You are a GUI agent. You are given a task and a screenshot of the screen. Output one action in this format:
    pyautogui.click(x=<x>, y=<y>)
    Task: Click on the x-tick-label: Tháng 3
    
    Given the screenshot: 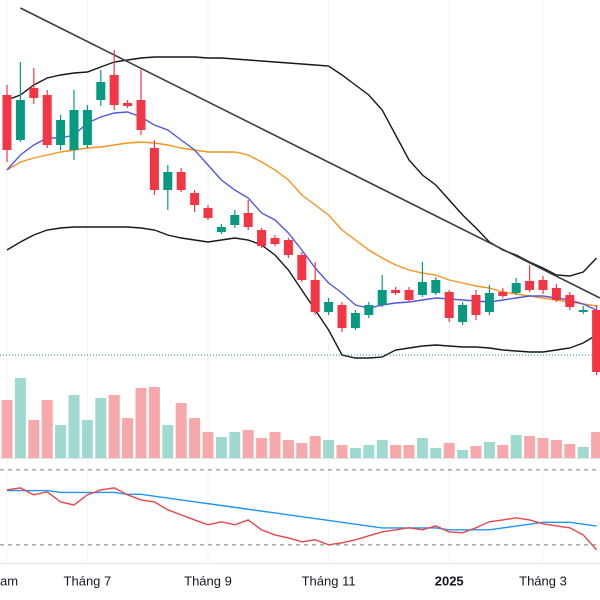 What is the action you would take?
    pyautogui.click(x=543, y=580)
    